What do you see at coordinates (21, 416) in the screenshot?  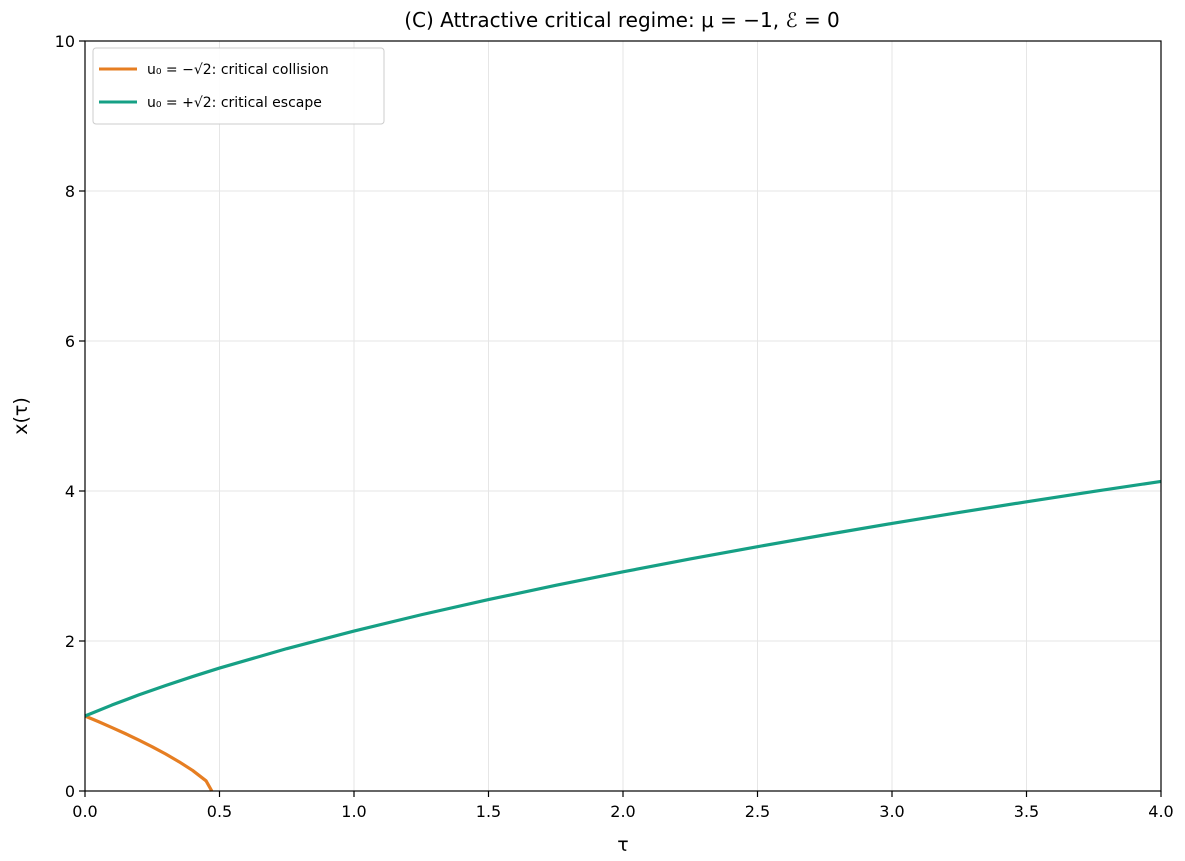 I see `y-axis-title: x(τ)` at bounding box center [21, 416].